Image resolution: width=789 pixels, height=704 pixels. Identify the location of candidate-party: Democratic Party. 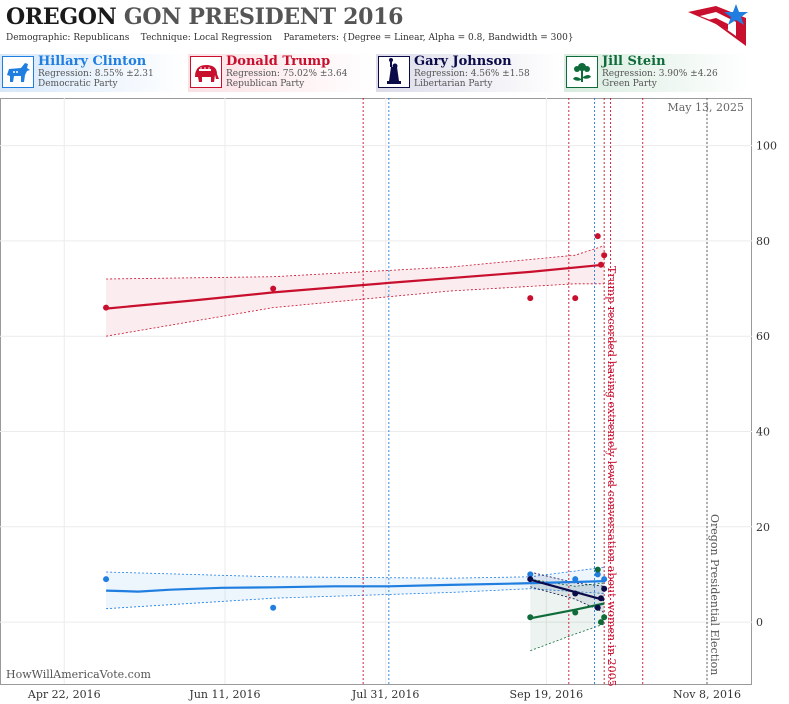
(78, 84).